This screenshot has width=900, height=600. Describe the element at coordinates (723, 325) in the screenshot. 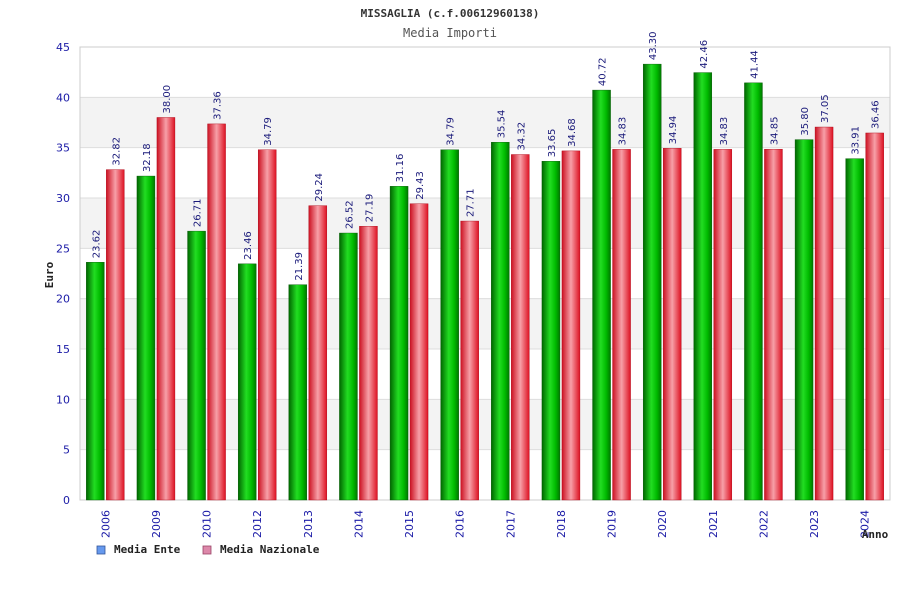

I see `bar-media-nazionale-2021` at that location.